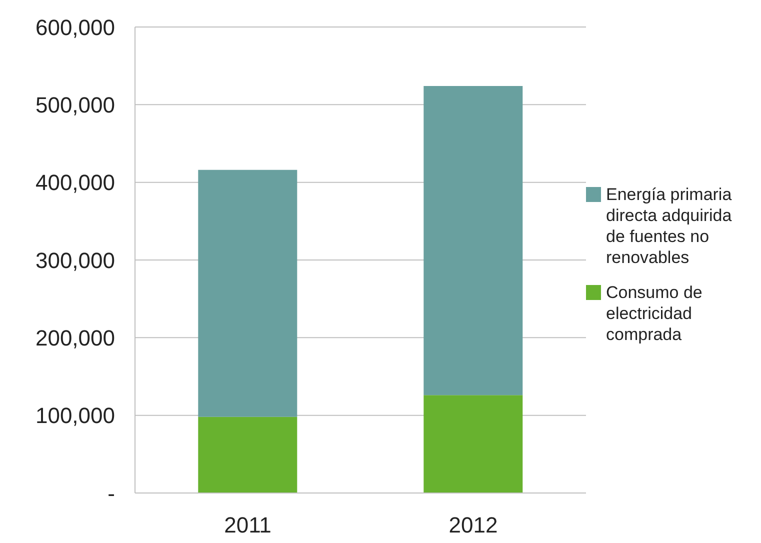  I want to click on y-tick-label: 400,000, so click(75, 183).